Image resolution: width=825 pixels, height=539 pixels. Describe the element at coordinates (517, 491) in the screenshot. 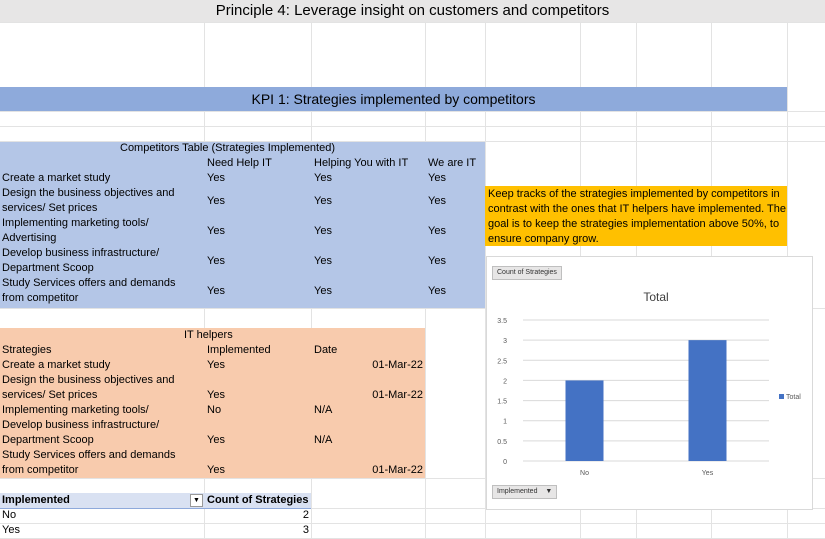

I see `axis-field-label: Implemented` at that location.